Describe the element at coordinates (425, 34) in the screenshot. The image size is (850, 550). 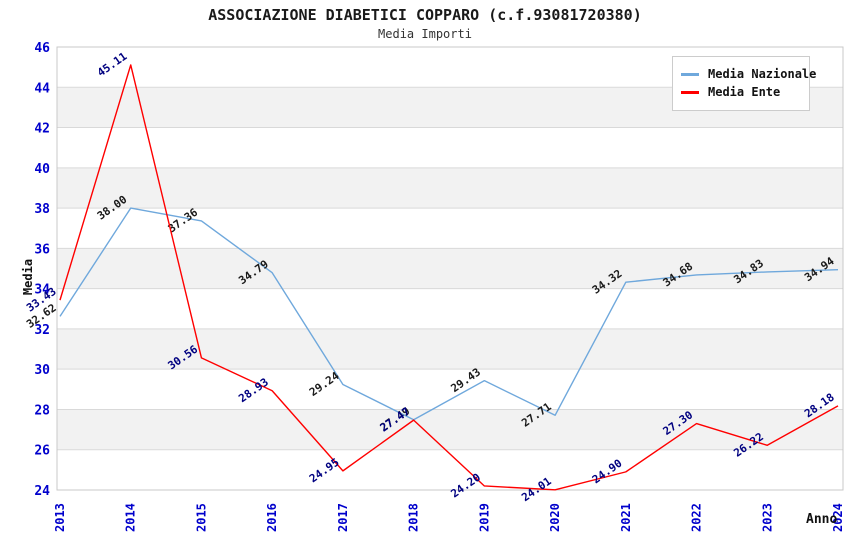
I see `chart-subtitle: Media Importi` at that location.